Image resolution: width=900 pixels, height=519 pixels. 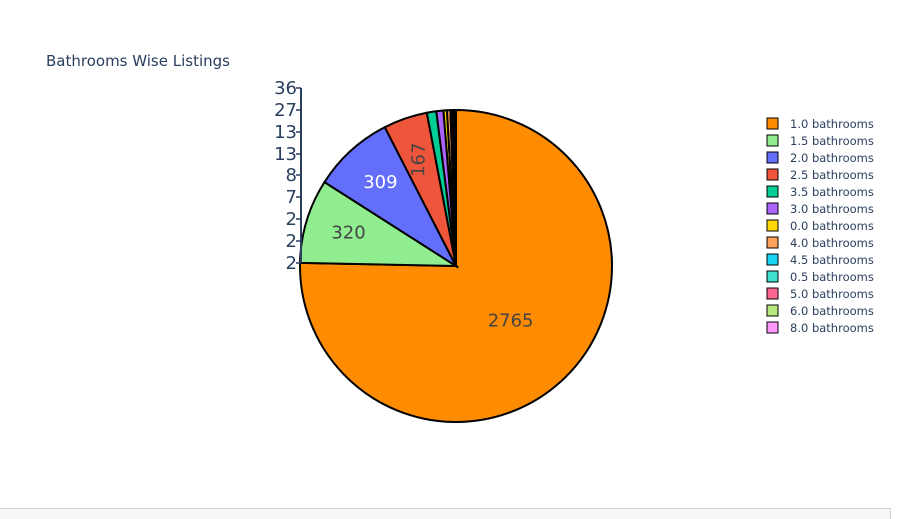 I want to click on legend-item-6-0-bathrooms: 6.0 bathrooms, so click(x=820, y=311).